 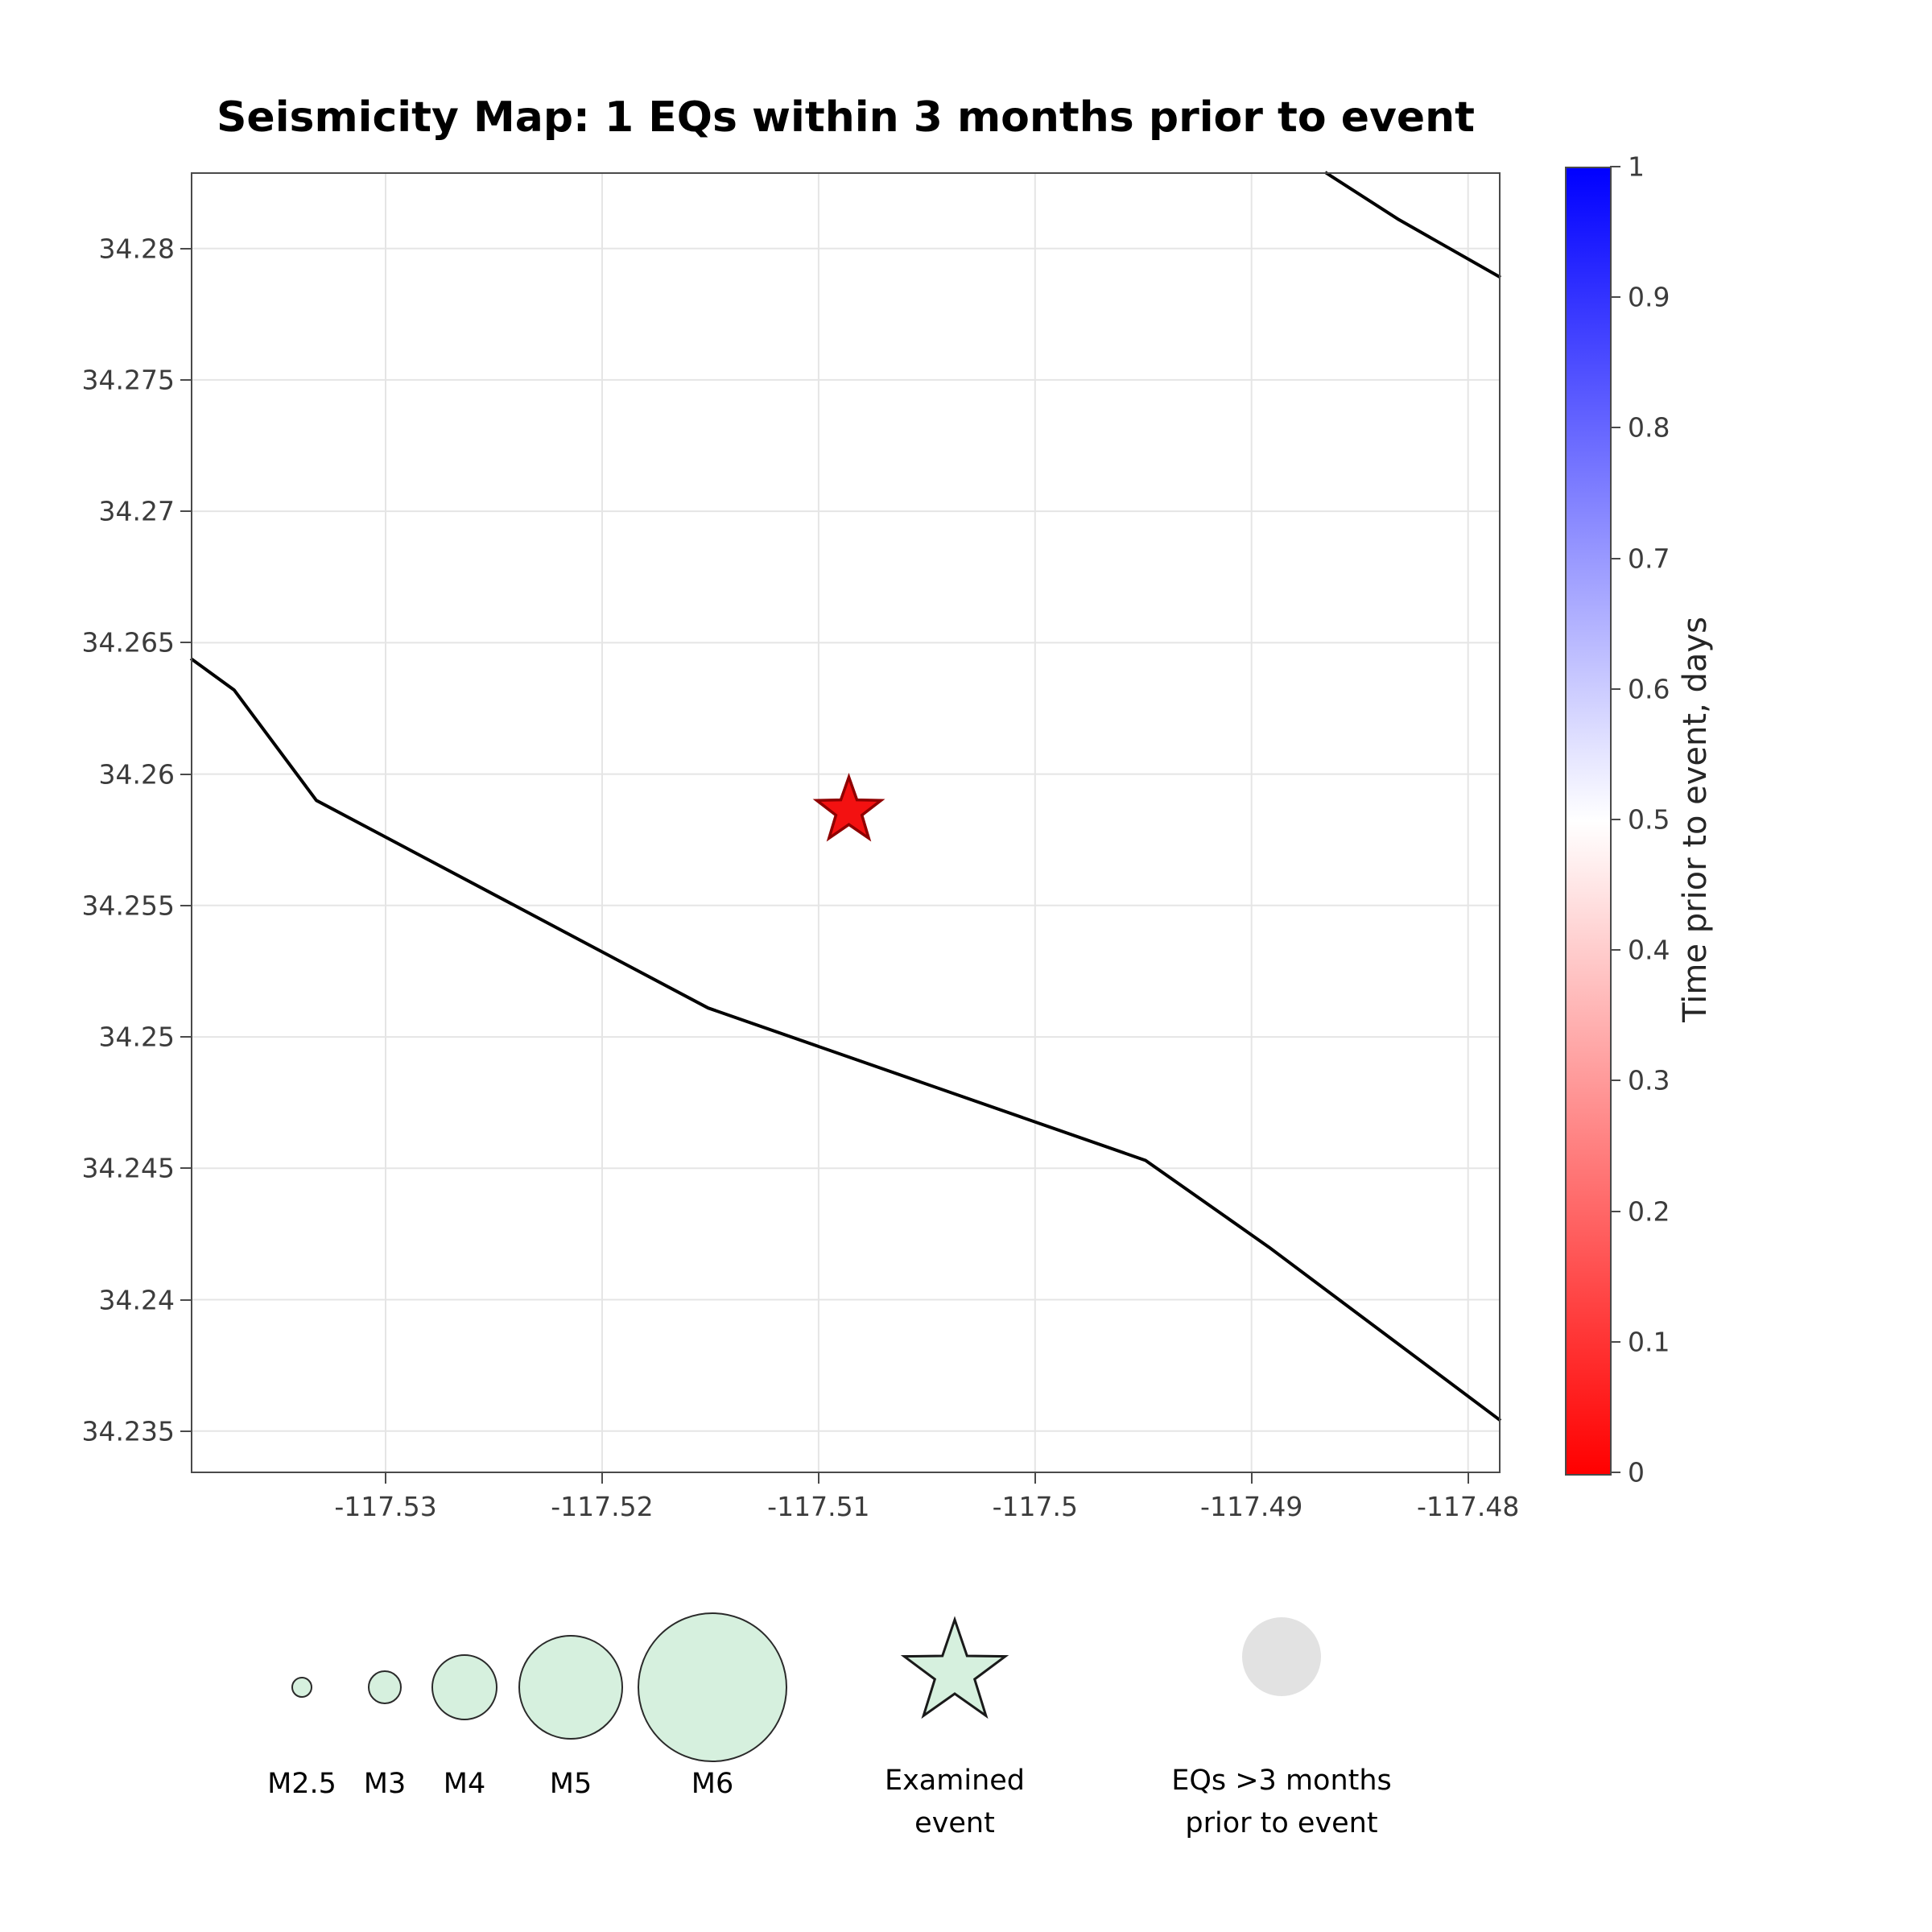 What do you see at coordinates (1649, 297) in the screenshot?
I see `colorbar-tick-label: 0.9` at bounding box center [1649, 297].